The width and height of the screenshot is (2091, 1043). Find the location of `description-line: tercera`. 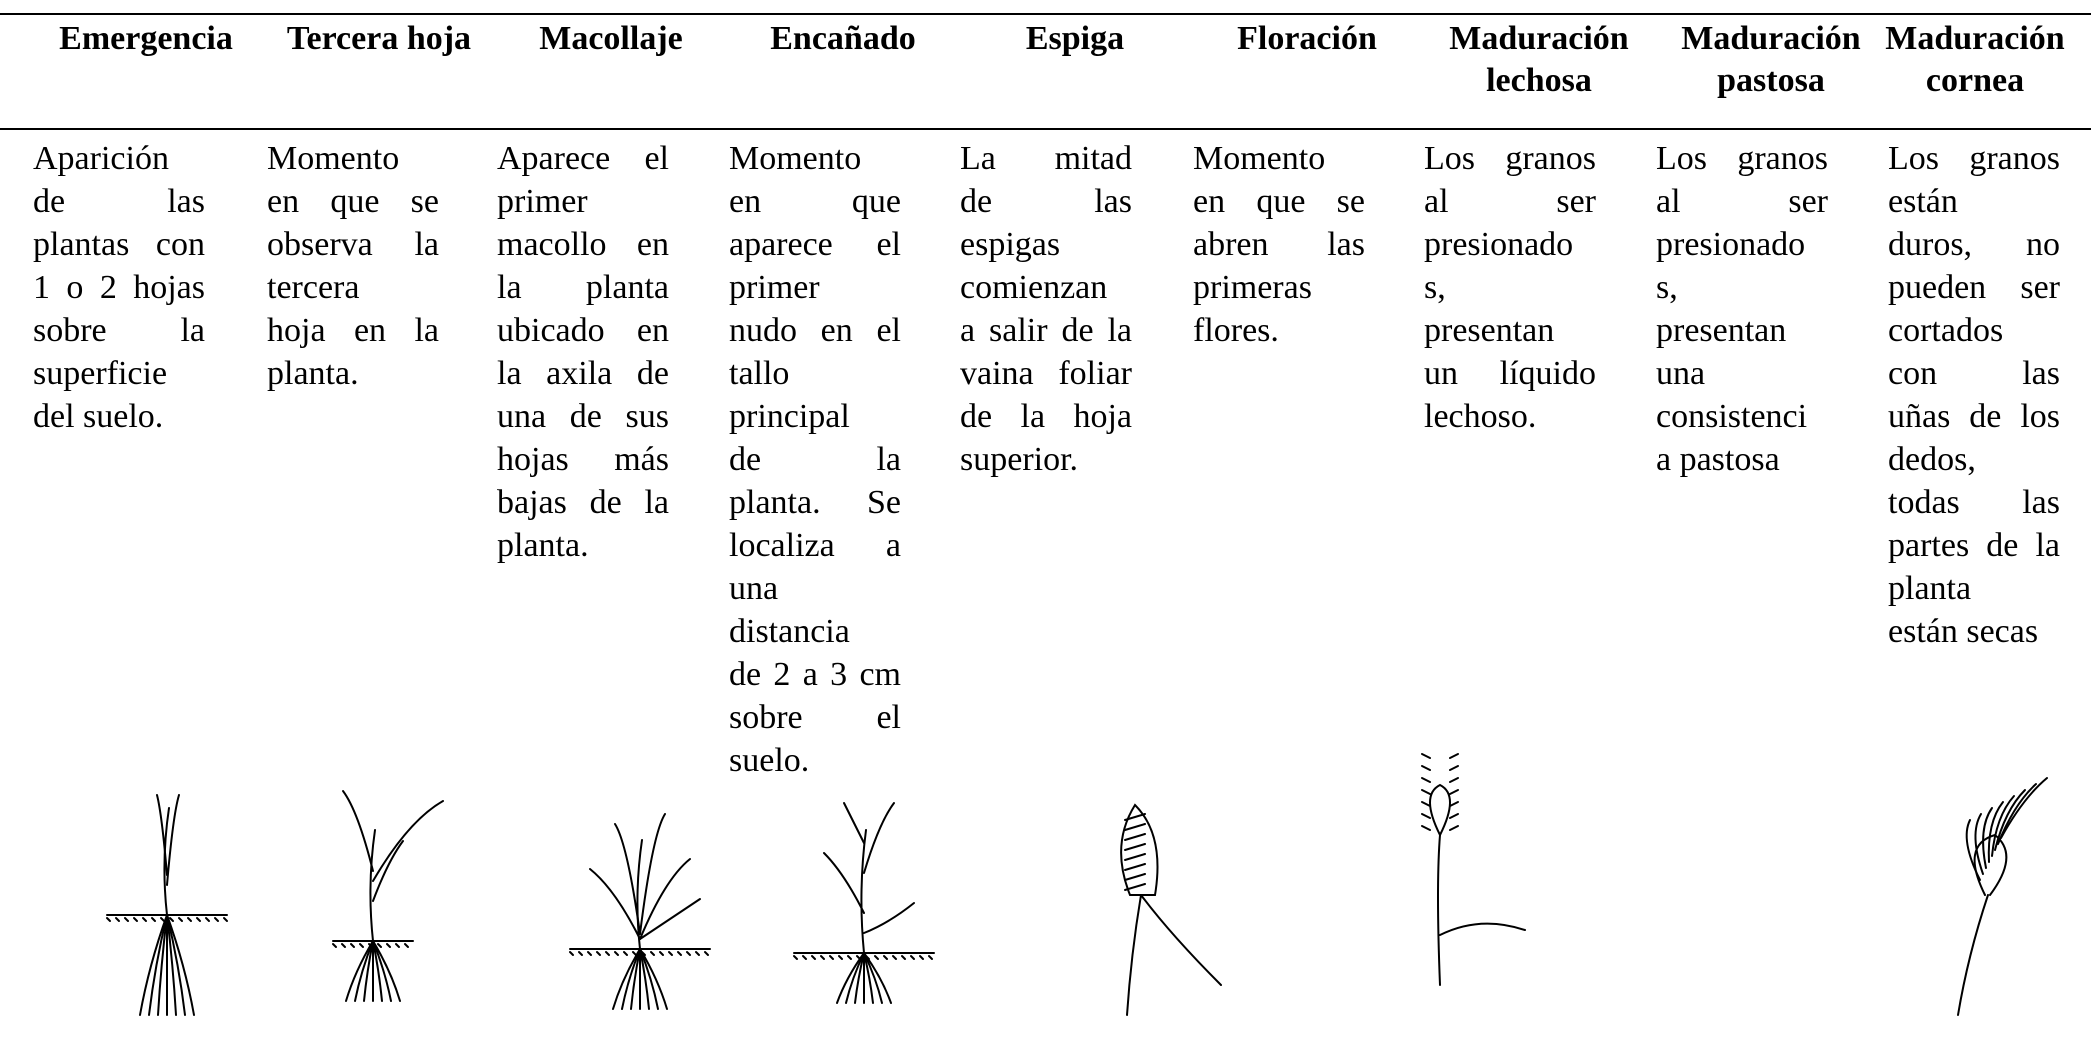

description-line: tercera is located at coordinates (313, 287).